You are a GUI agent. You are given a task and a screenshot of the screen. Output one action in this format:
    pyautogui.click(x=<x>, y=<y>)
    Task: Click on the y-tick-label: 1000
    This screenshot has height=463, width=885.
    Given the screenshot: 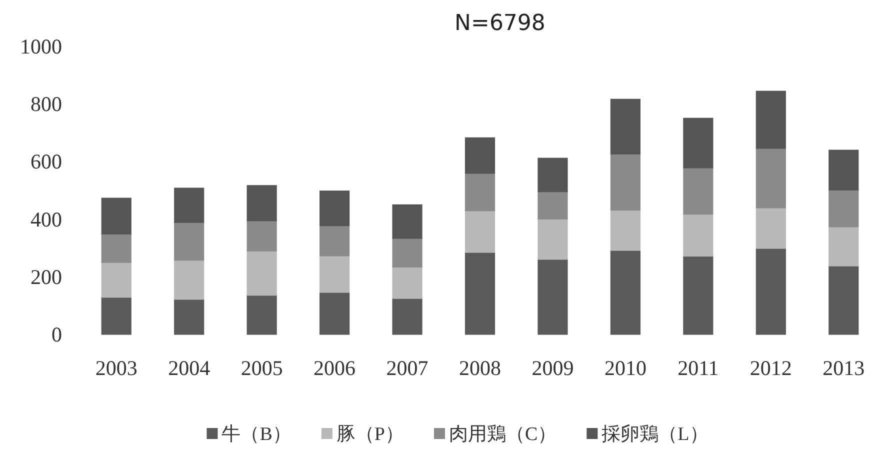 What is the action you would take?
    pyautogui.click(x=41, y=46)
    